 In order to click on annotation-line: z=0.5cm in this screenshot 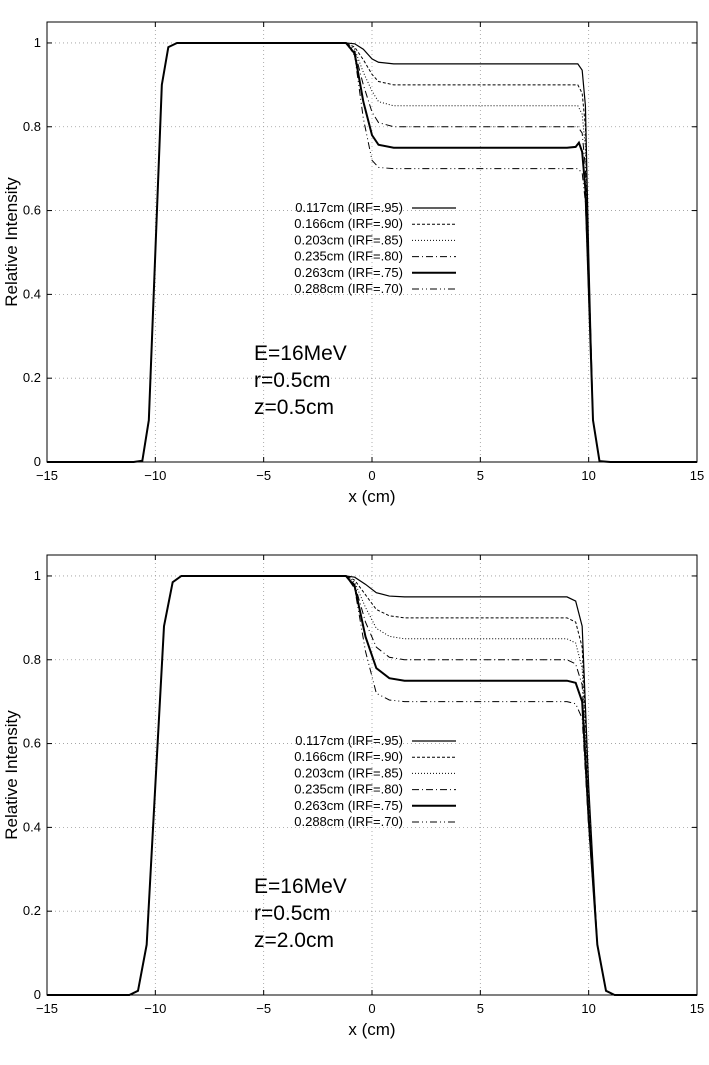, I will do `click(294, 407)`.